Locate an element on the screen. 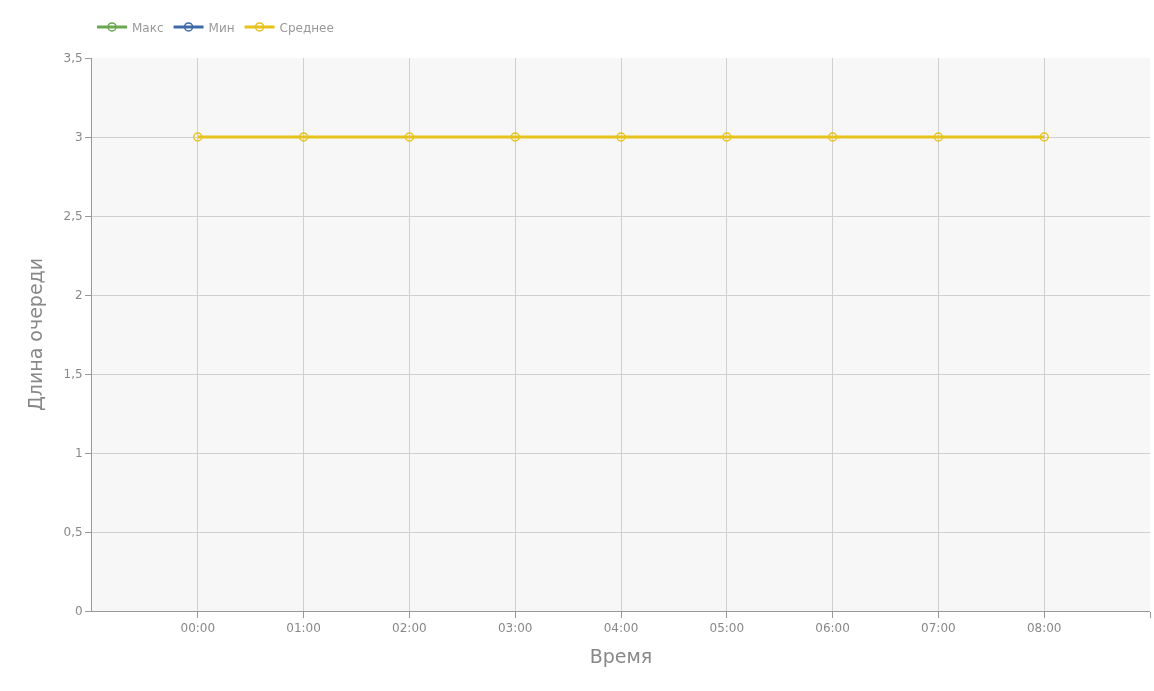  x-tick-label: 07:00 is located at coordinates (938, 628).